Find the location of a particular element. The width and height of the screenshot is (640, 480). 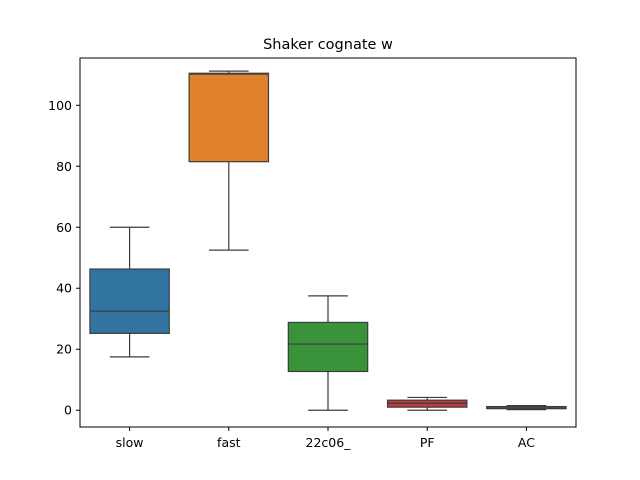

x-tick-label: 22c06_ is located at coordinates (329, 442).